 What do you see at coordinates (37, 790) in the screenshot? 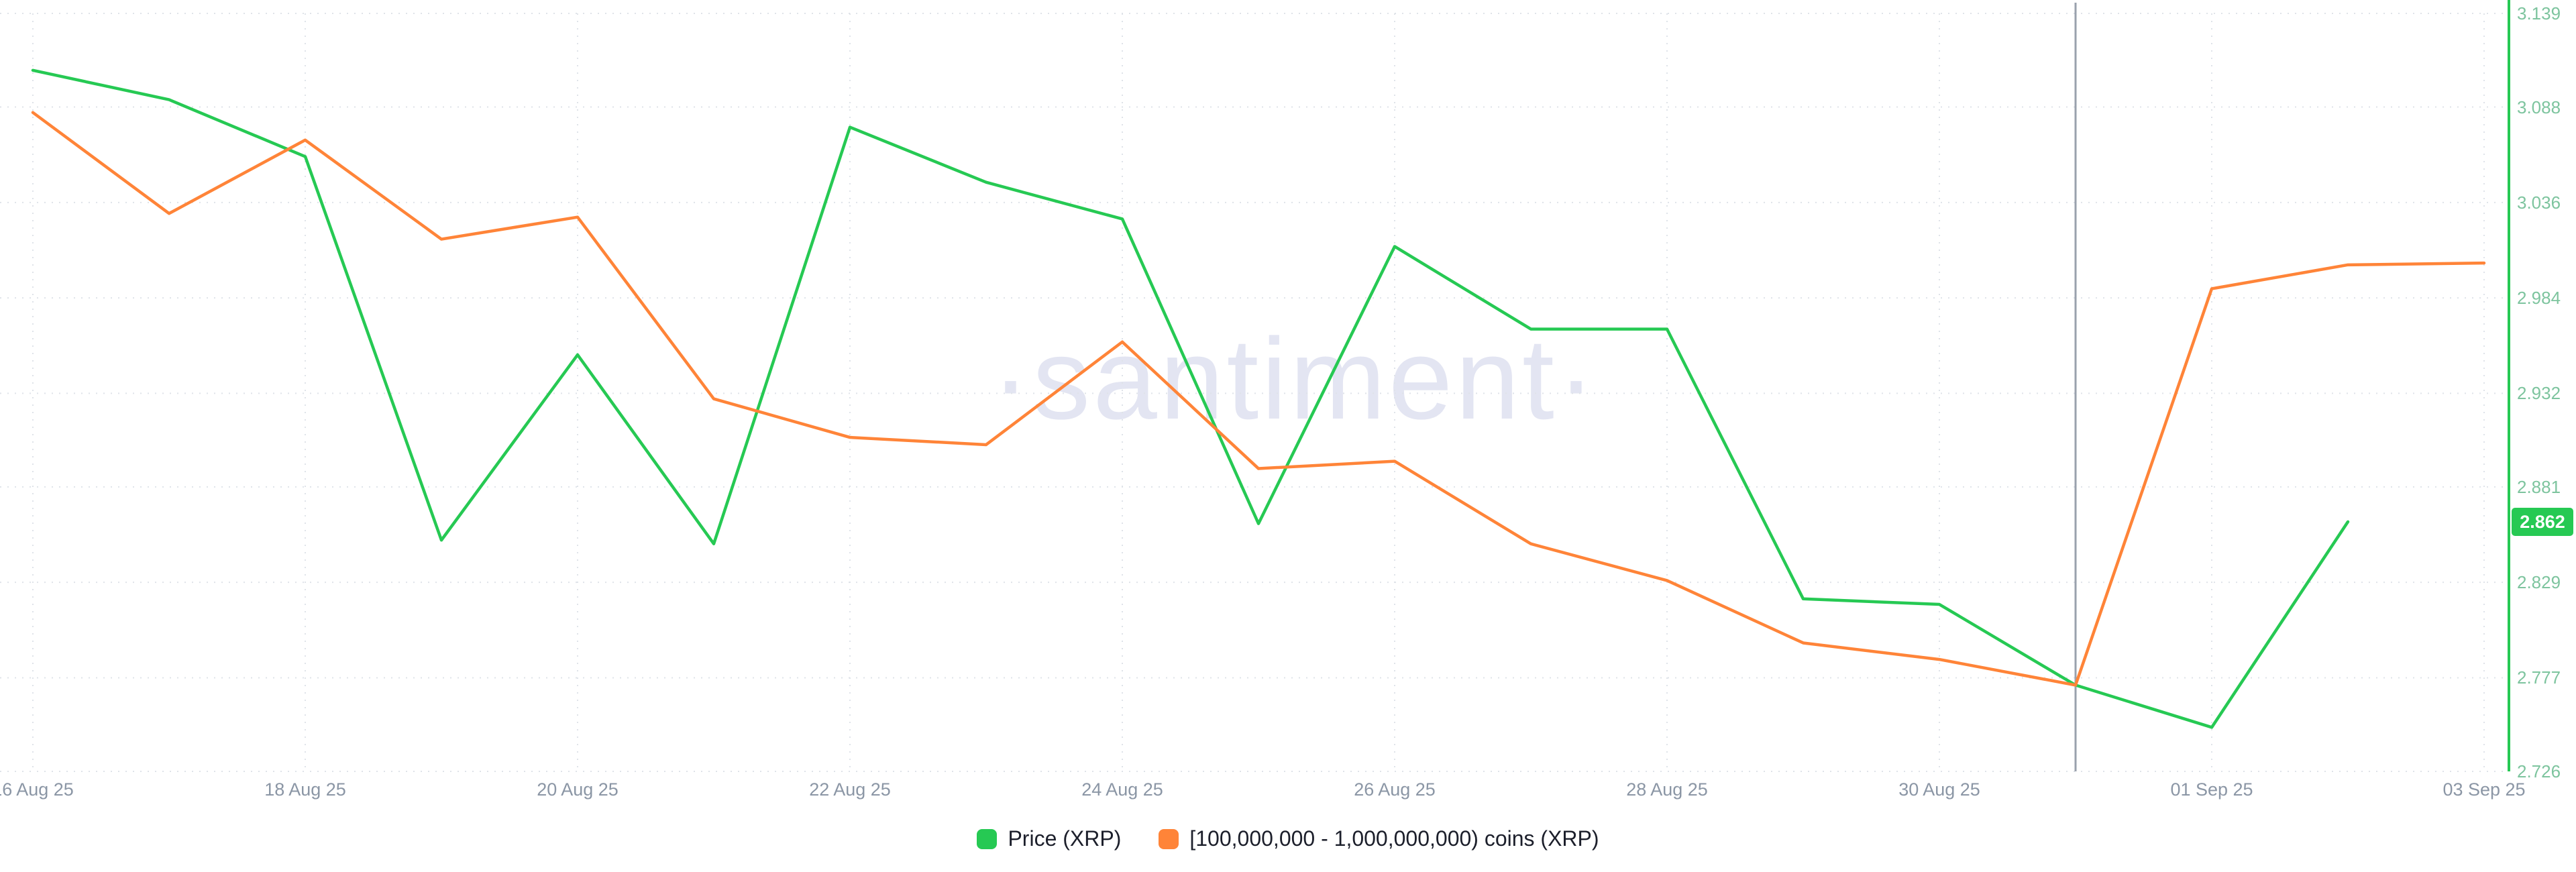
I see `x-axis-tick: 16 Aug 25` at bounding box center [37, 790].